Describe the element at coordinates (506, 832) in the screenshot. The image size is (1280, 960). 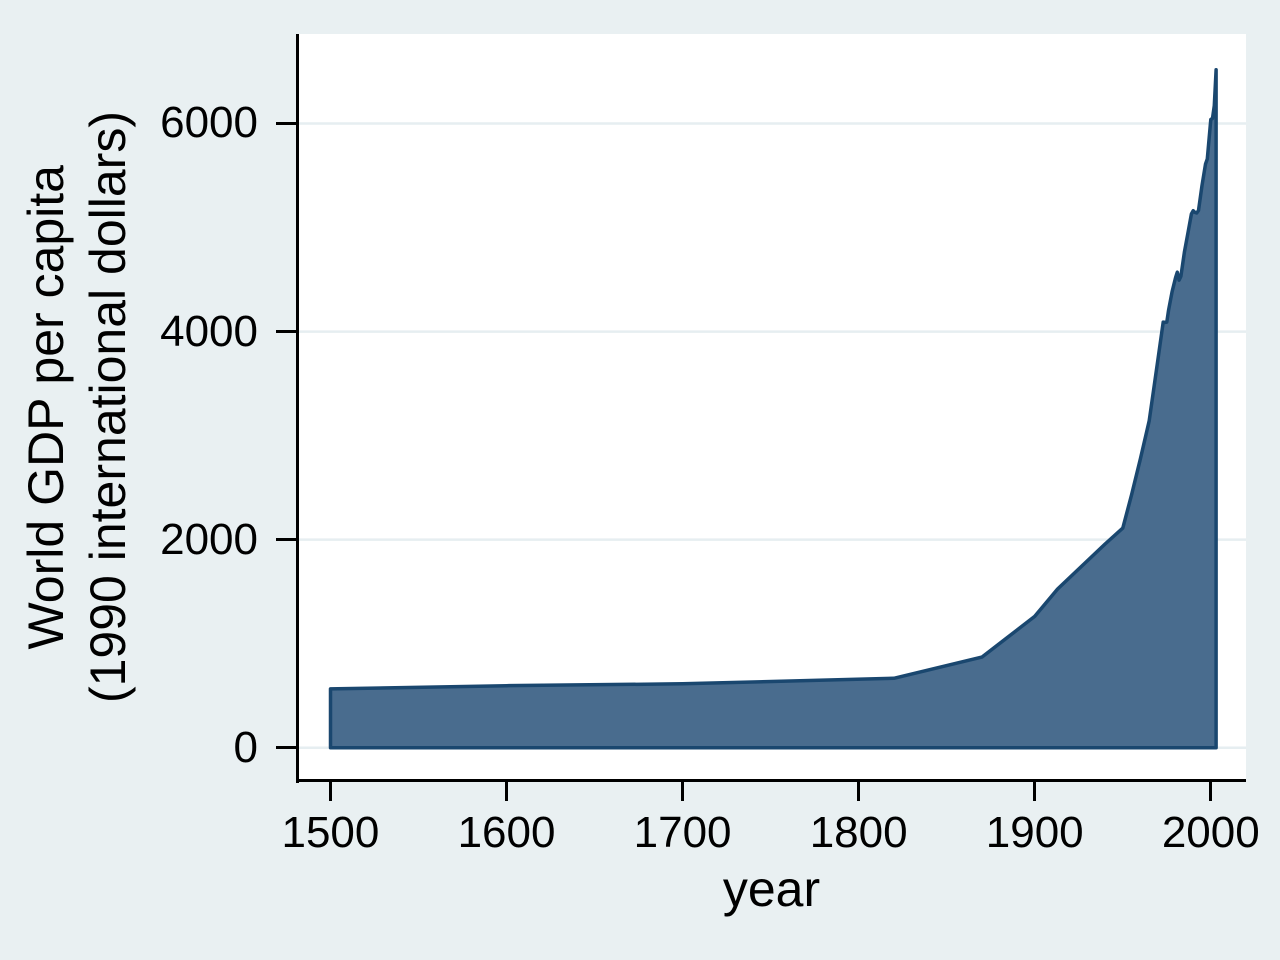
I see `x-tick-label-1600: 1600` at that location.